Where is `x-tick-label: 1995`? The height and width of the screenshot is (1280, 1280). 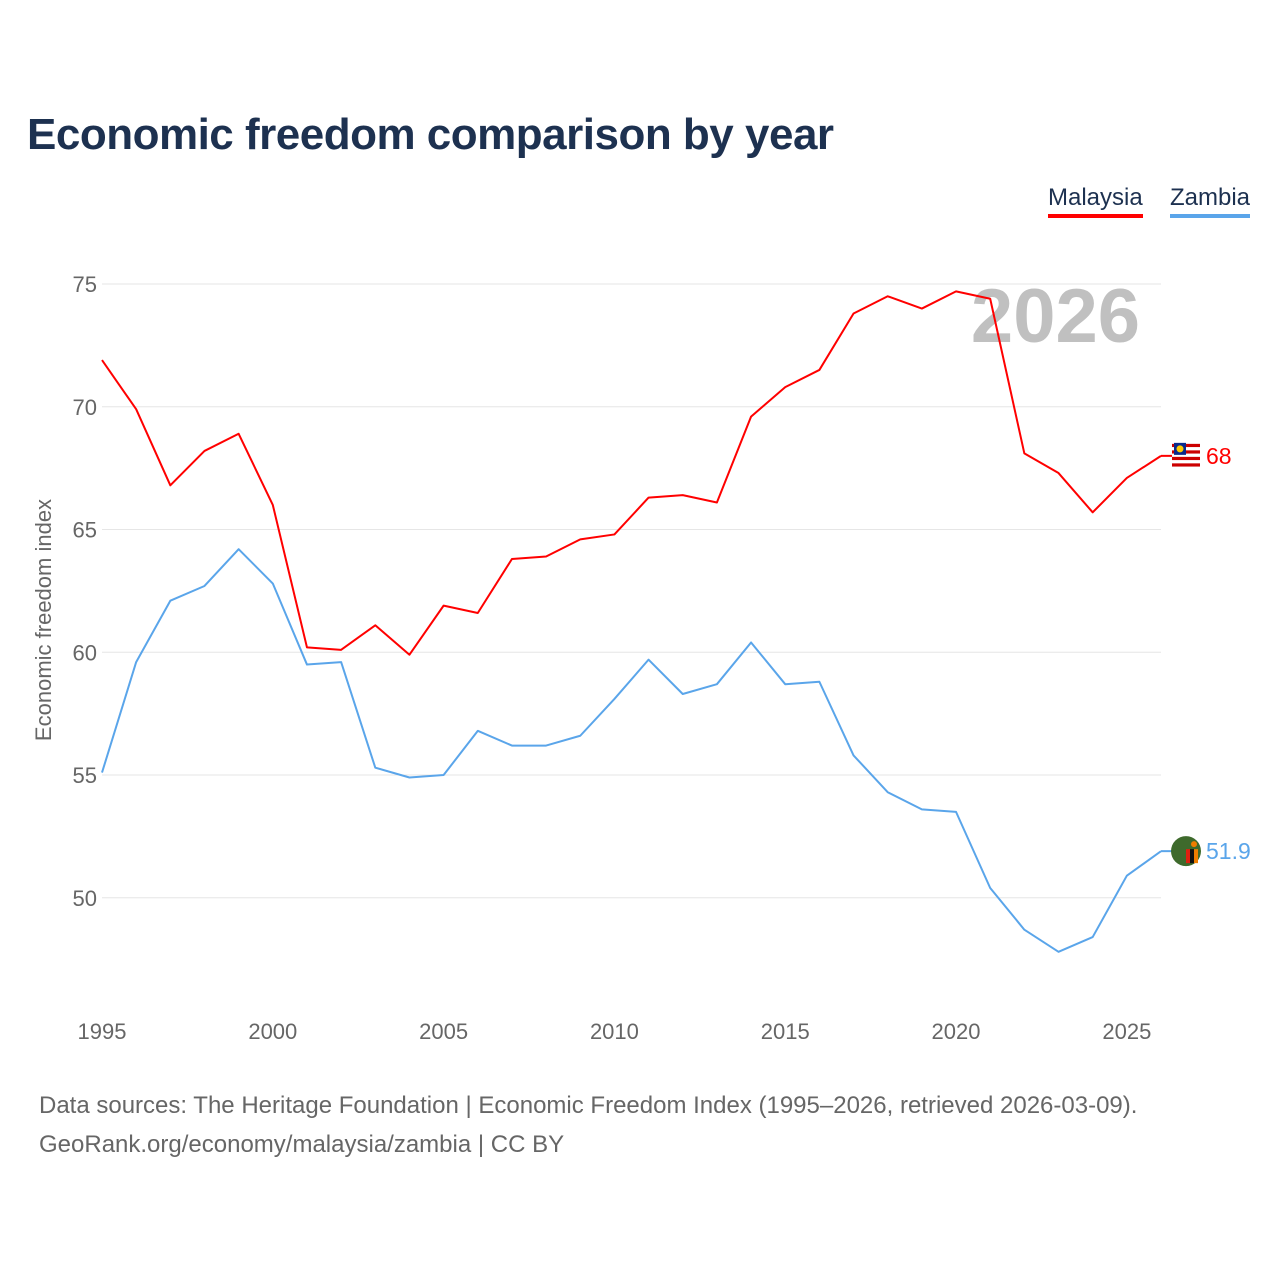 x-tick-label: 1995 is located at coordinates (102, 1031).